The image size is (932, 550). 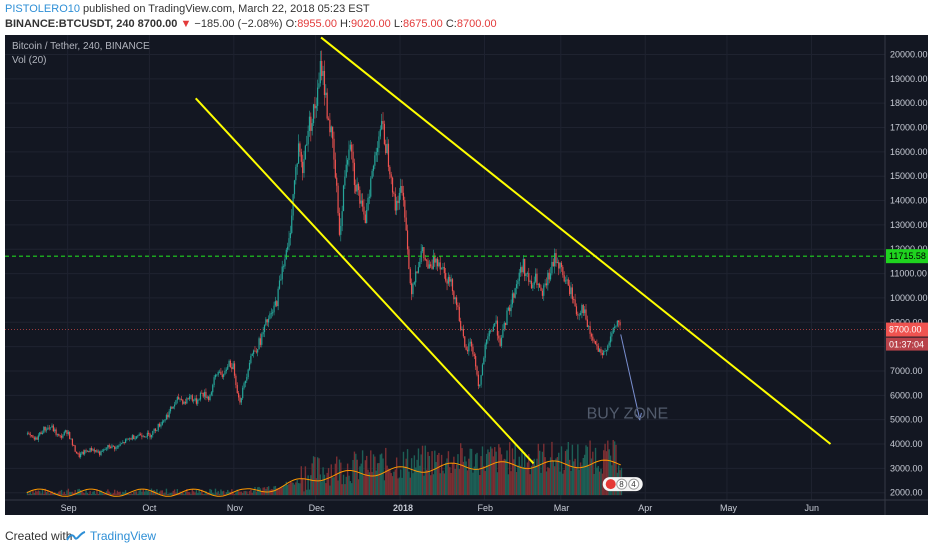 What do you see at coordinates (906, 444) in the screenshot?
I see `price-tick-label: 4000.00` at bounding box center [906, 444].